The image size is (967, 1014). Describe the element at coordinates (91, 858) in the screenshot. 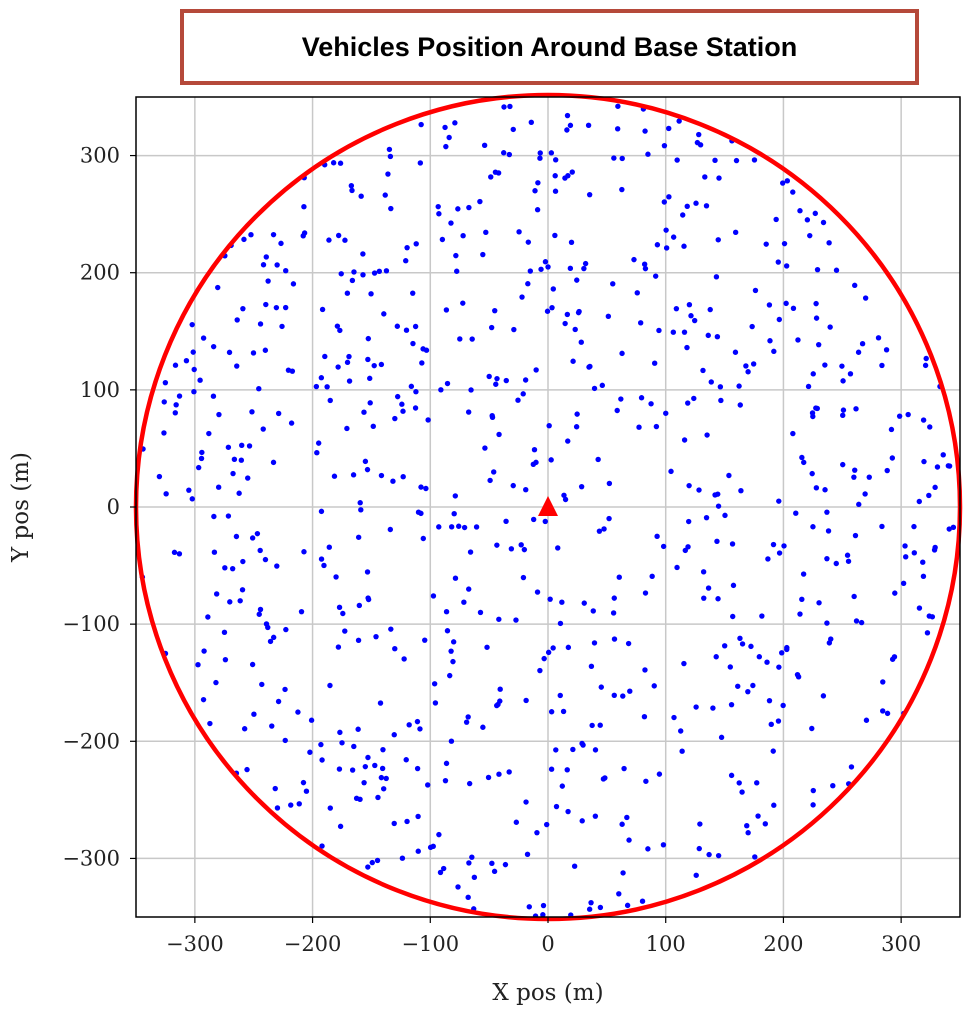

I see `y-tick-label: −300` at that location.